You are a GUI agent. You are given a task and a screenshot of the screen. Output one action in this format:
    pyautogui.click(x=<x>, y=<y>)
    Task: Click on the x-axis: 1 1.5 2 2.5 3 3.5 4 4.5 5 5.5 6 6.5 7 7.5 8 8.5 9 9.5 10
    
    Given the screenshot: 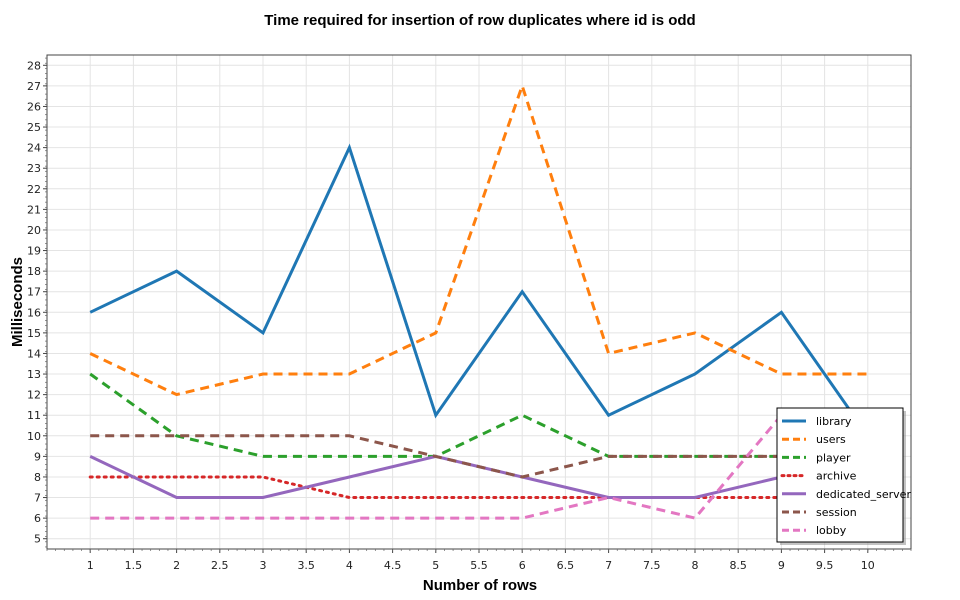 What is the action you would take?
    pyautogui.click(x=479, y=560)
    